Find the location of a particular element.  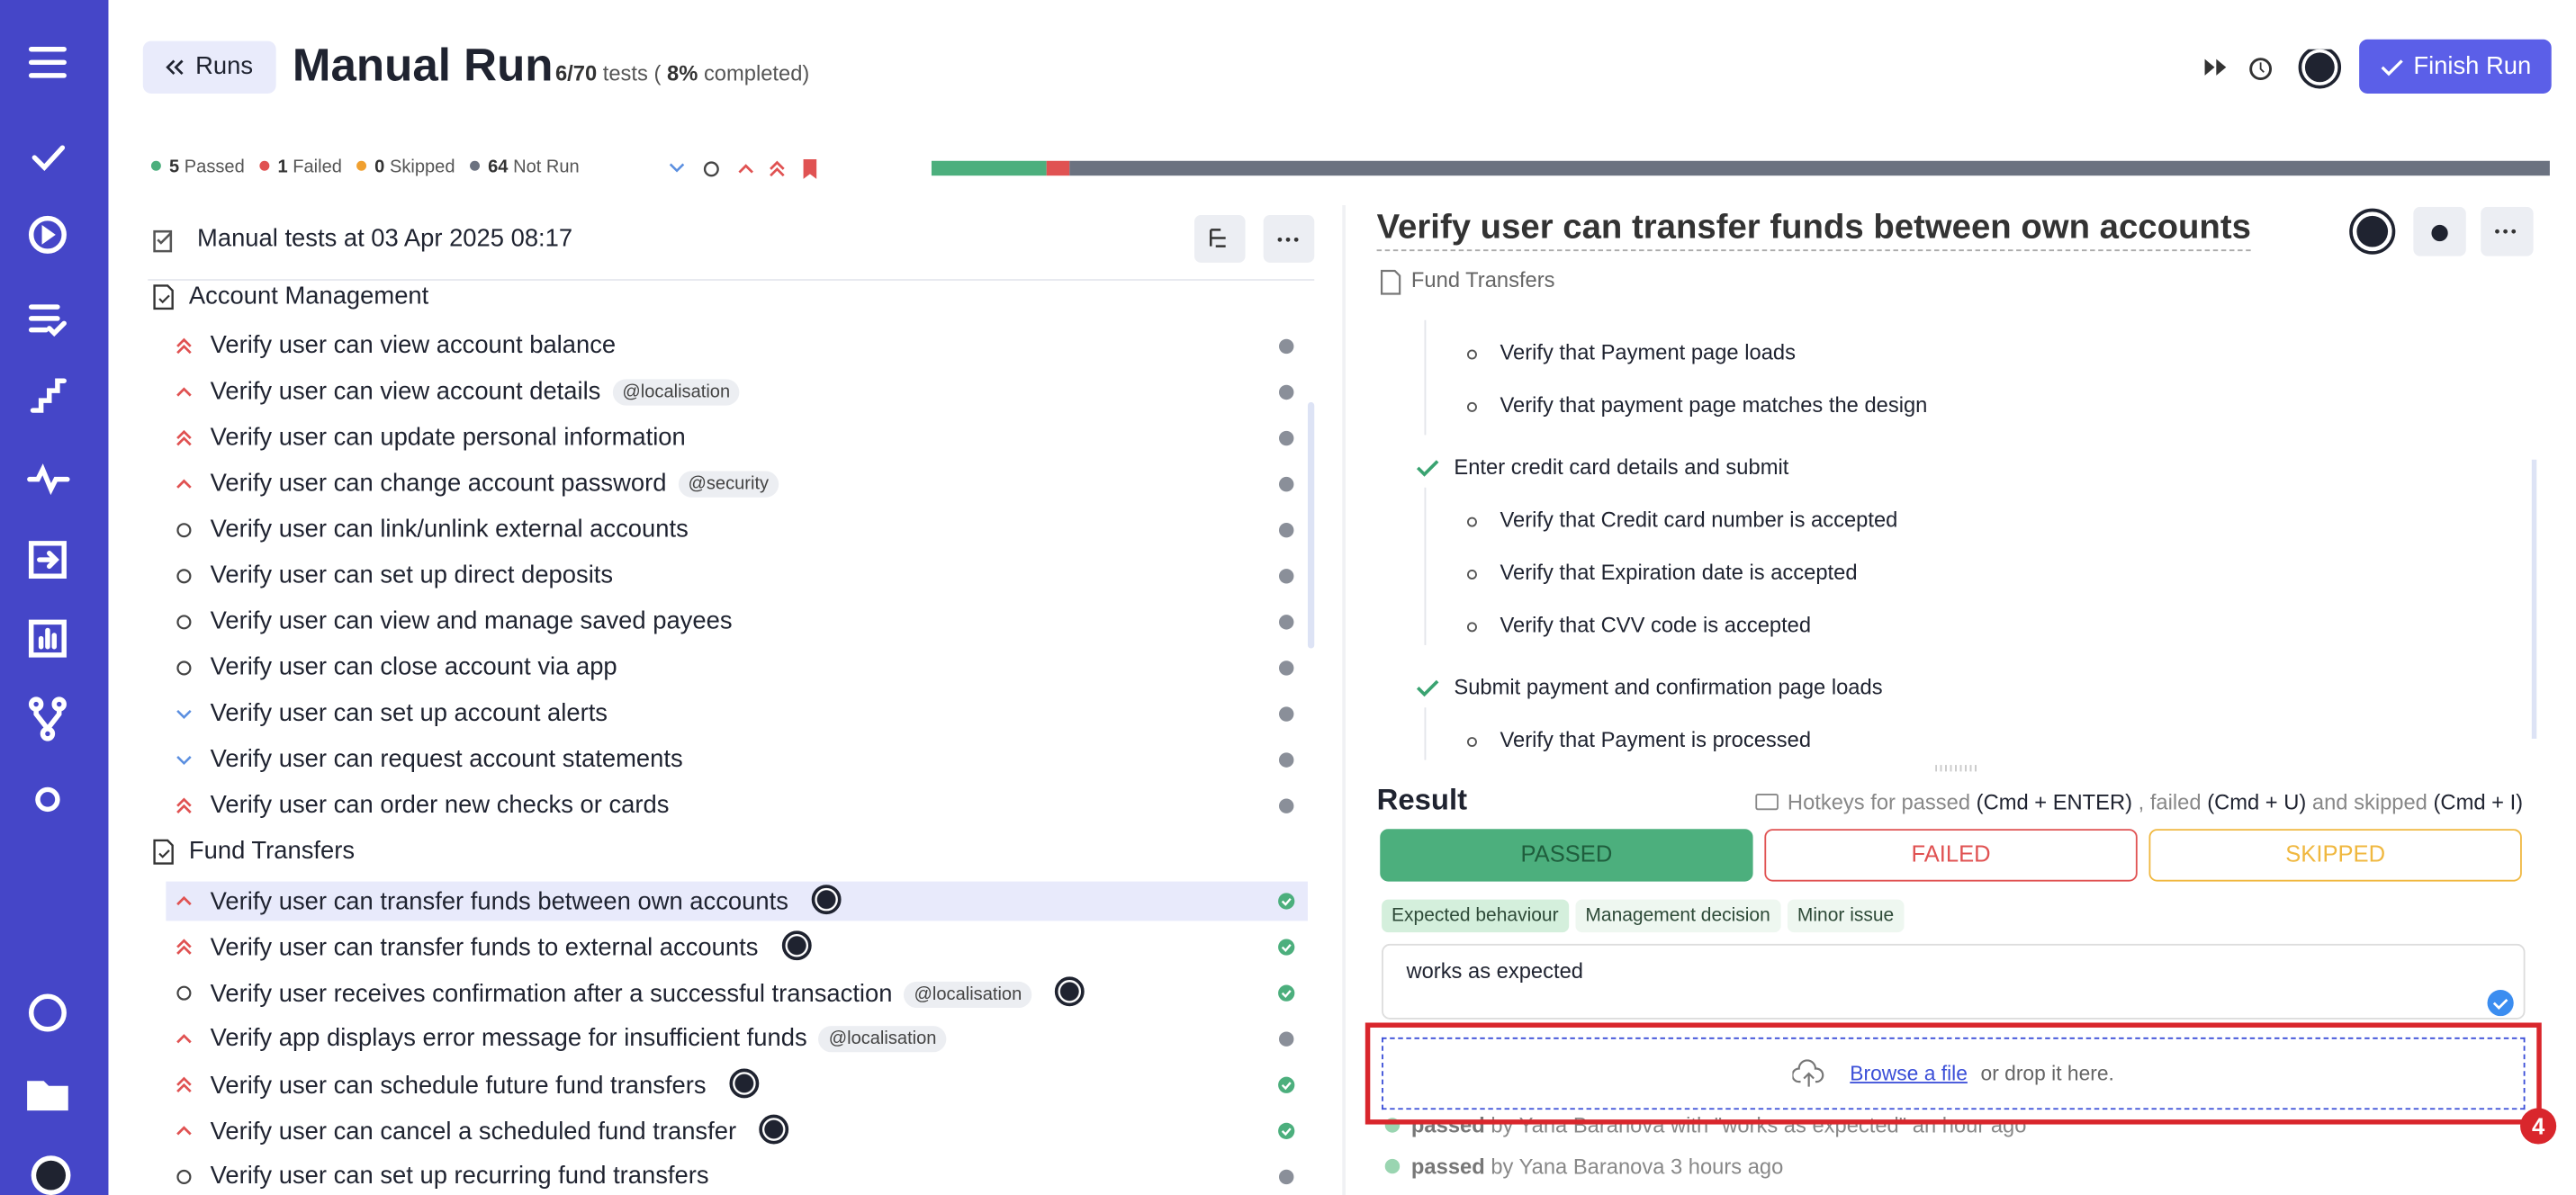

test-row: Verify user can view account balance is located at coordinates (414, 346).